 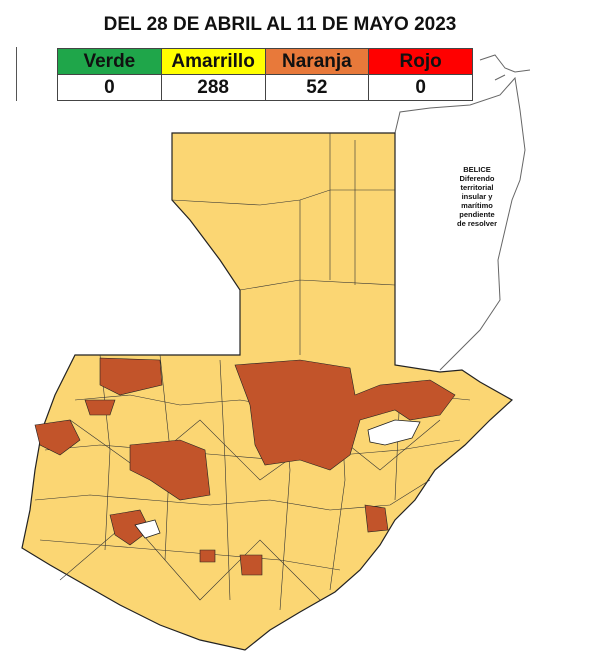 I want to click on annotation-line: insular y, so click(x=477, y=196).